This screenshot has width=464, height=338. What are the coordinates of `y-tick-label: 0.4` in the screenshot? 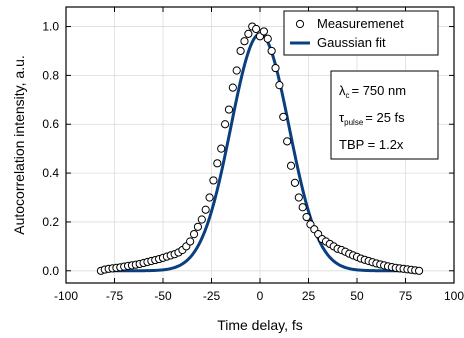 It's located at (50, 173).